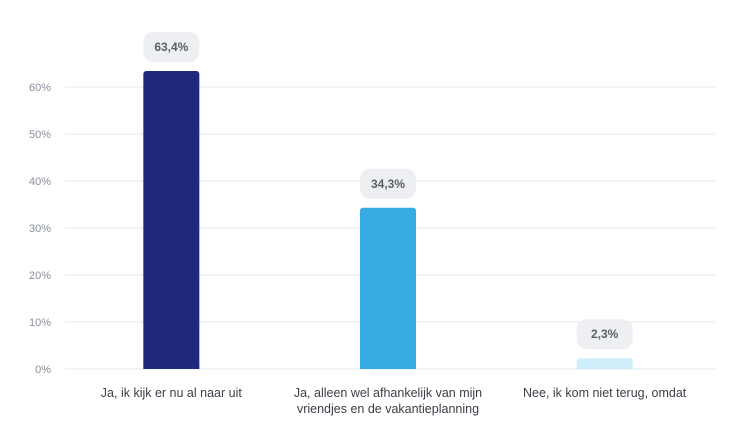  Describe the element at coordinates (604, 367) in the screenshot. I see `bar-3-base` at that location.